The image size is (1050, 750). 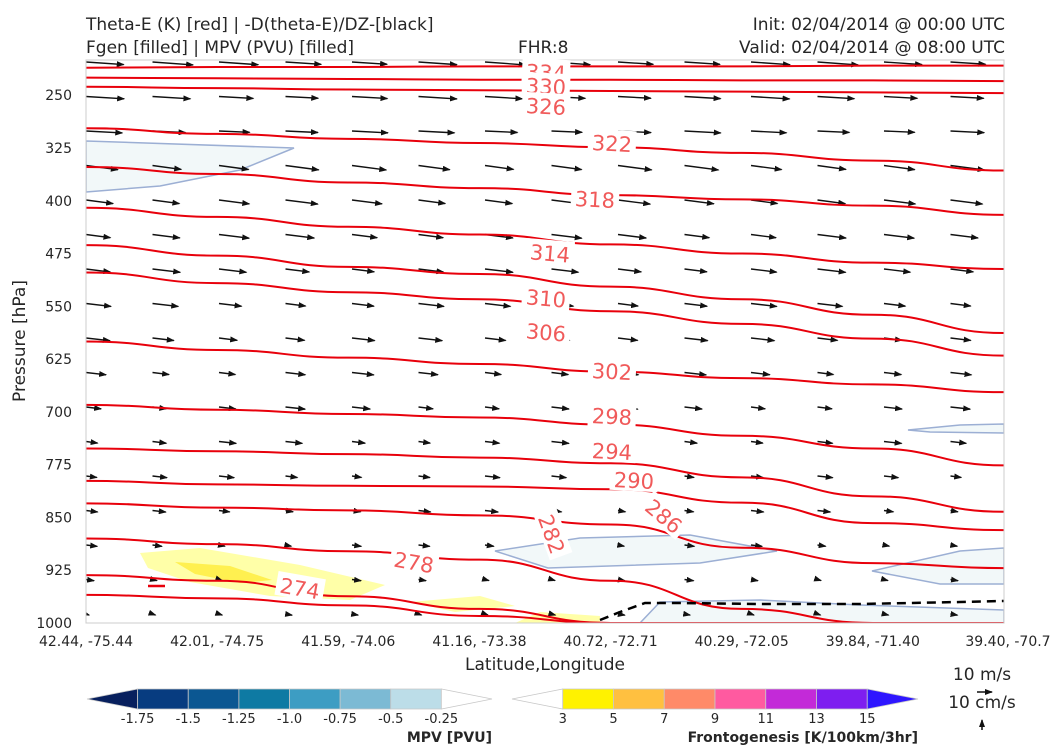 I want to click on colorbar-tick-label: 13, so click(x=816, y=719).